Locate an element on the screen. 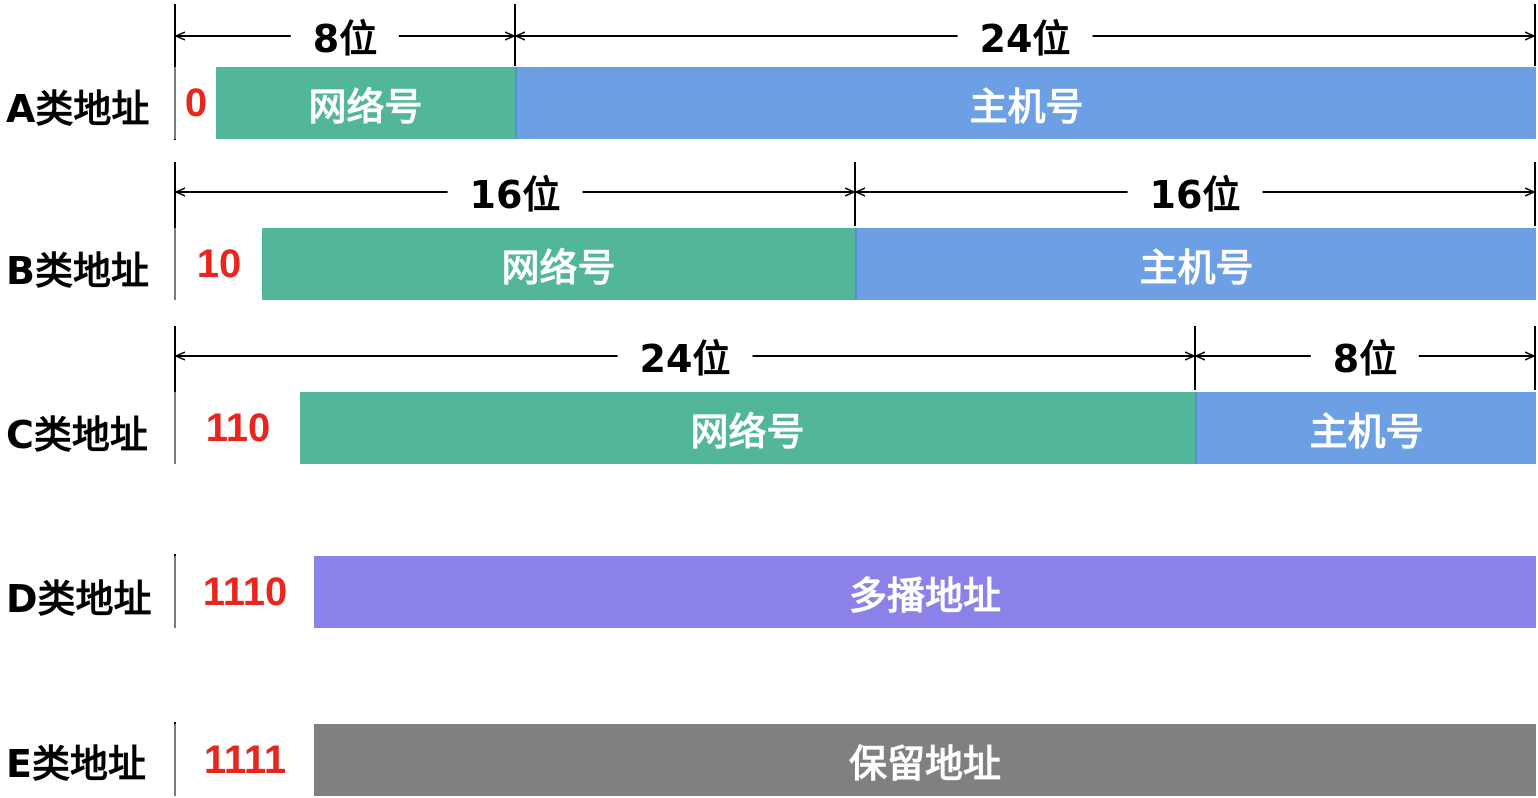  row-label-c: C类地址 is located at coordinates (77, 435).